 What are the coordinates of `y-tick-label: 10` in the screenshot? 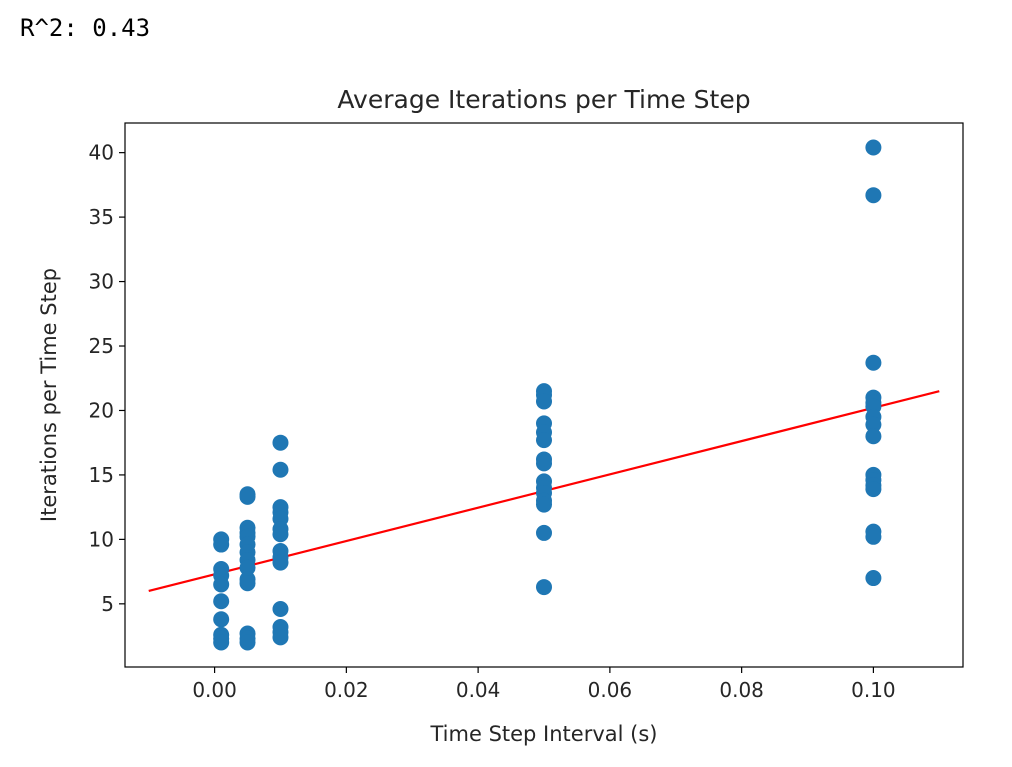 It's located at (101, 539).